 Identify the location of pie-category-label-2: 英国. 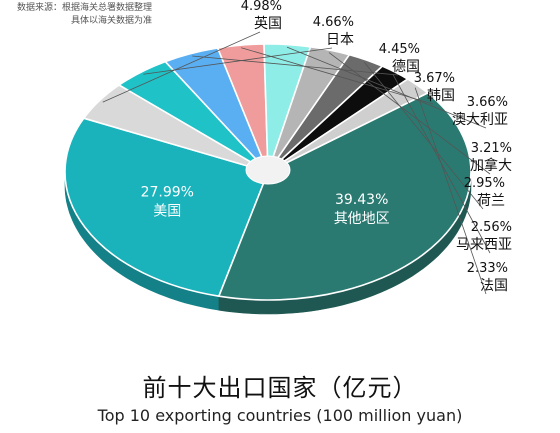
(268, 23).